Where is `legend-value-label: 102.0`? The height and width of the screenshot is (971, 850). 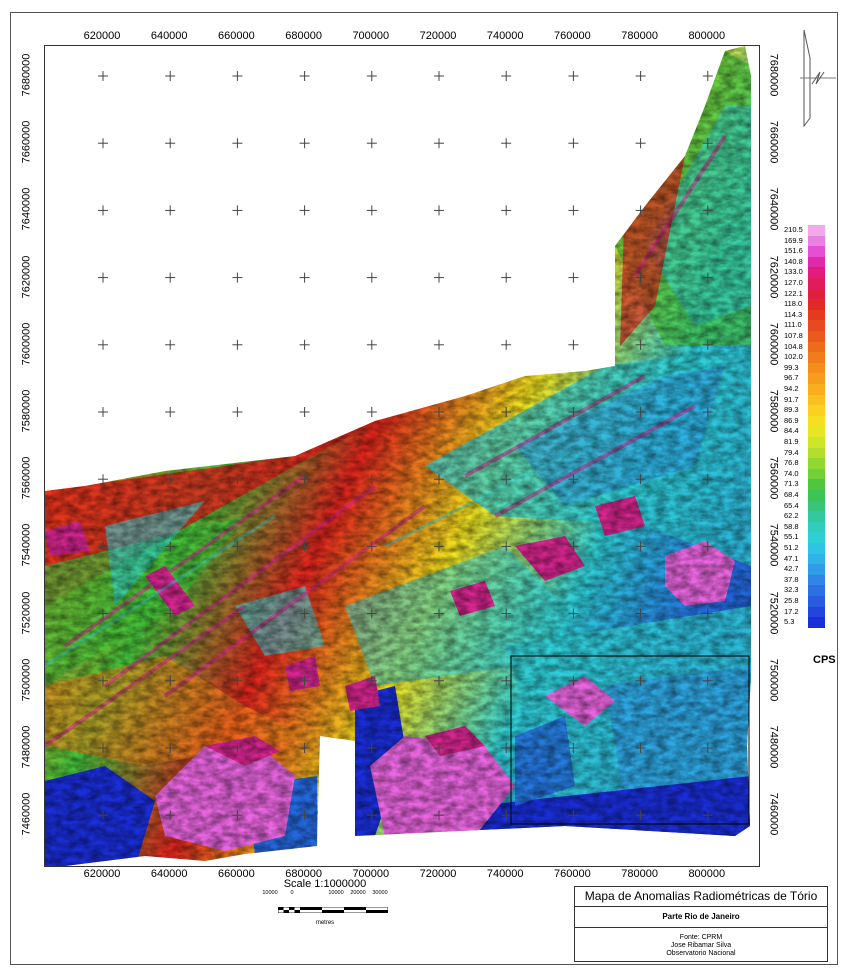 legend-value-label: 102.0 is located at coordinates (793, 357).